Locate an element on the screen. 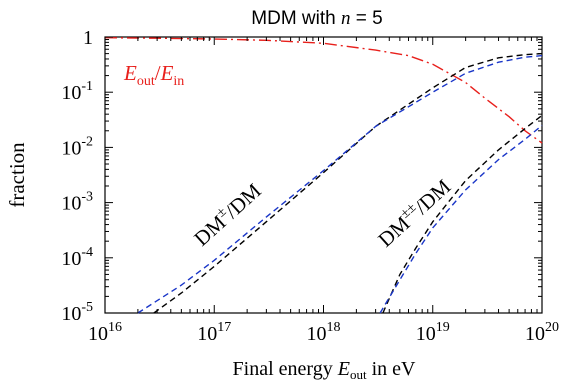  x-tick-label: 1019 is located at coordinates (433, 332).